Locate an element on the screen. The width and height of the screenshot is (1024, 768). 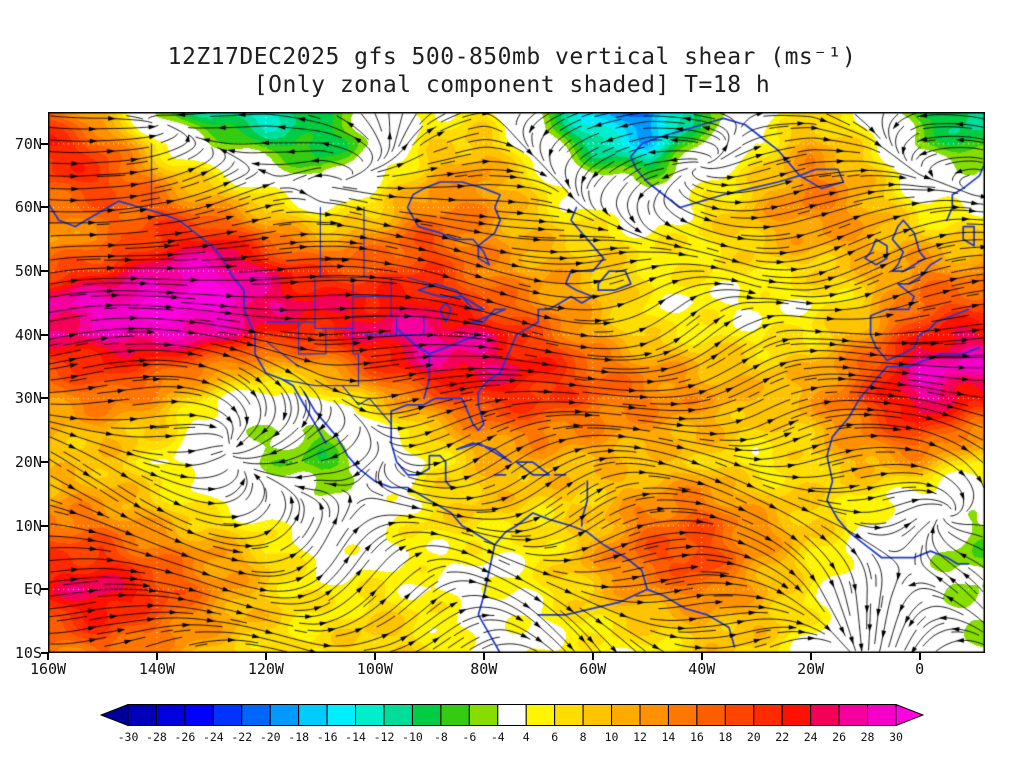
y-axis-label: 30N is located at coordinates (28, 398).